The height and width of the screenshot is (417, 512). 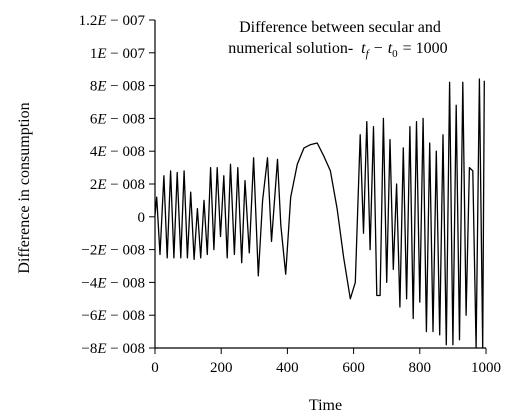 What do you see at coordinates (363, 48) in the screenshot?
I see `formula-var-t-f: t` at bounding box center [363, 48].